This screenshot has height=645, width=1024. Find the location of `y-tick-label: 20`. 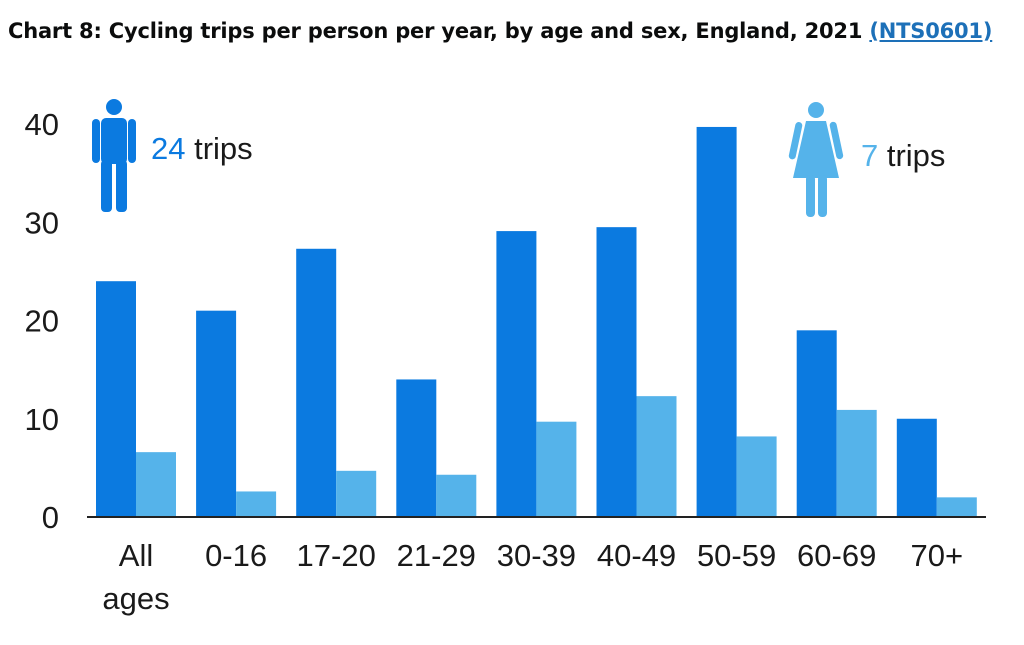

y-tick-label: 20 is located at coordinates (42, 321).